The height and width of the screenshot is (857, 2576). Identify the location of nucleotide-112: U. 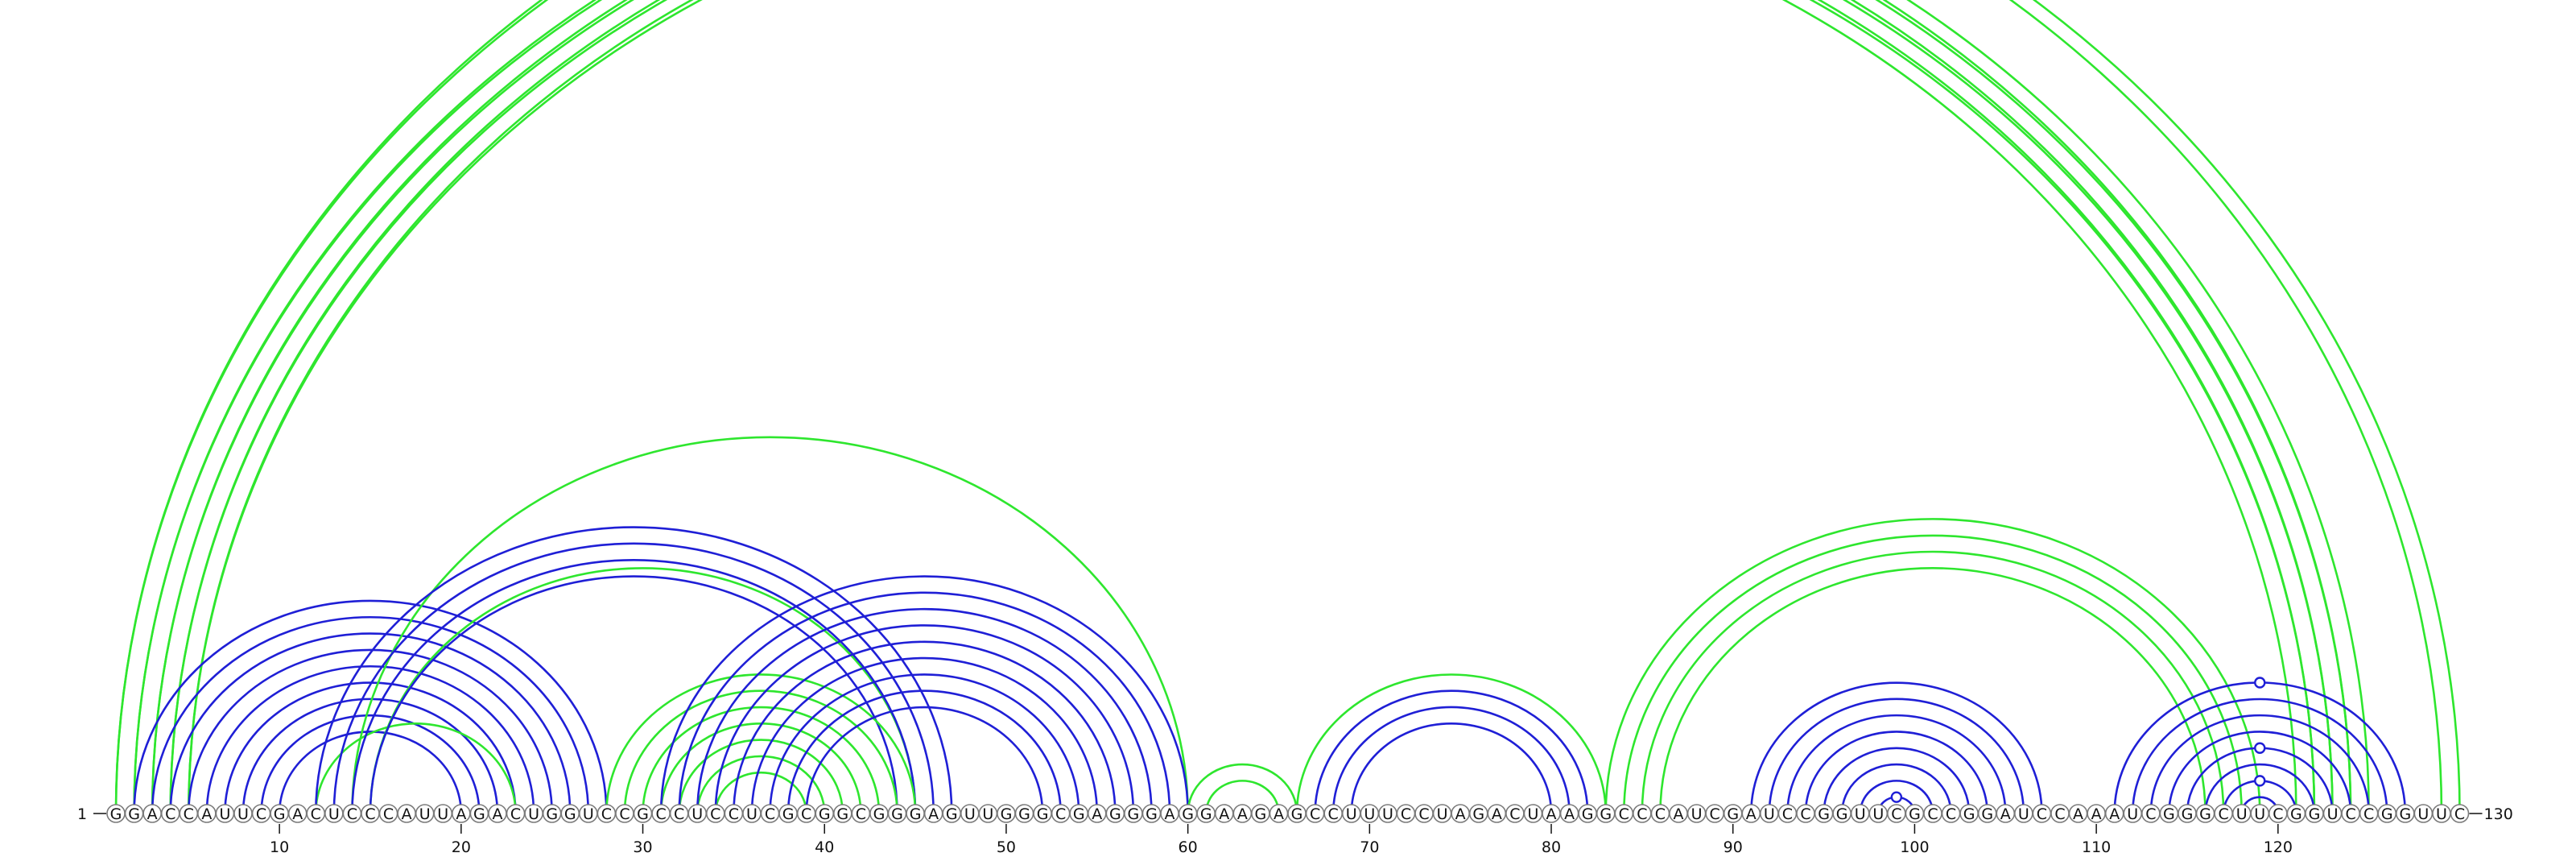
(2133, 813).